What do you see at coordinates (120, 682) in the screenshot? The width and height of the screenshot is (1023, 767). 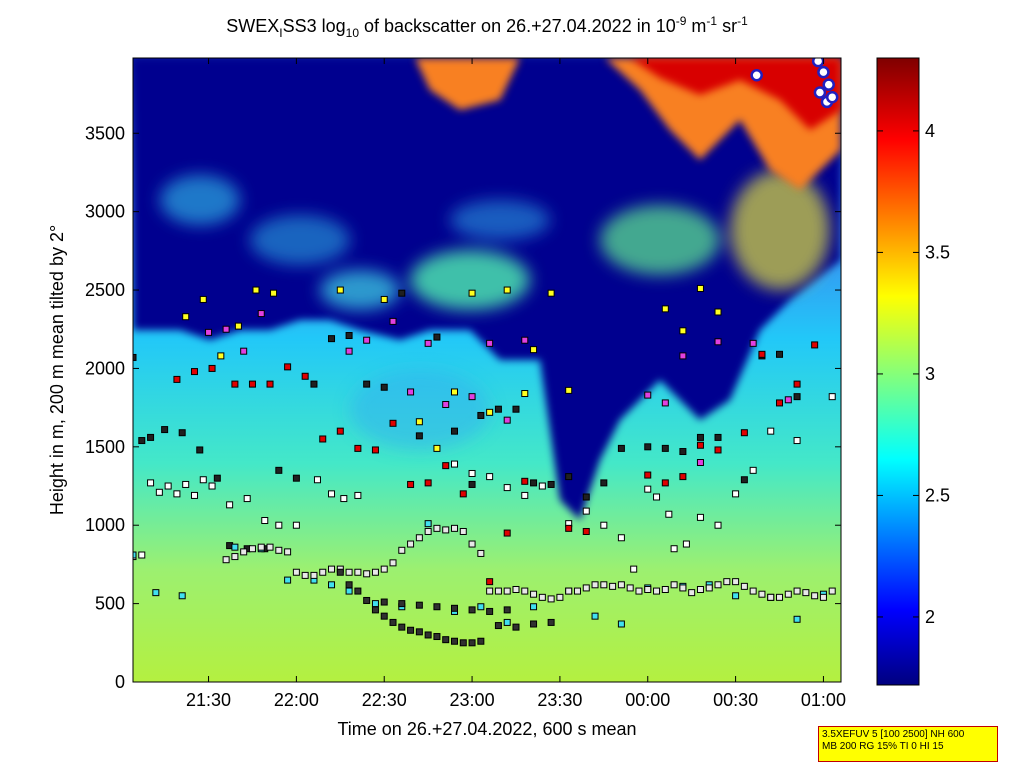 I see `y-tick-label: 0` at bounding box center [120, 682].